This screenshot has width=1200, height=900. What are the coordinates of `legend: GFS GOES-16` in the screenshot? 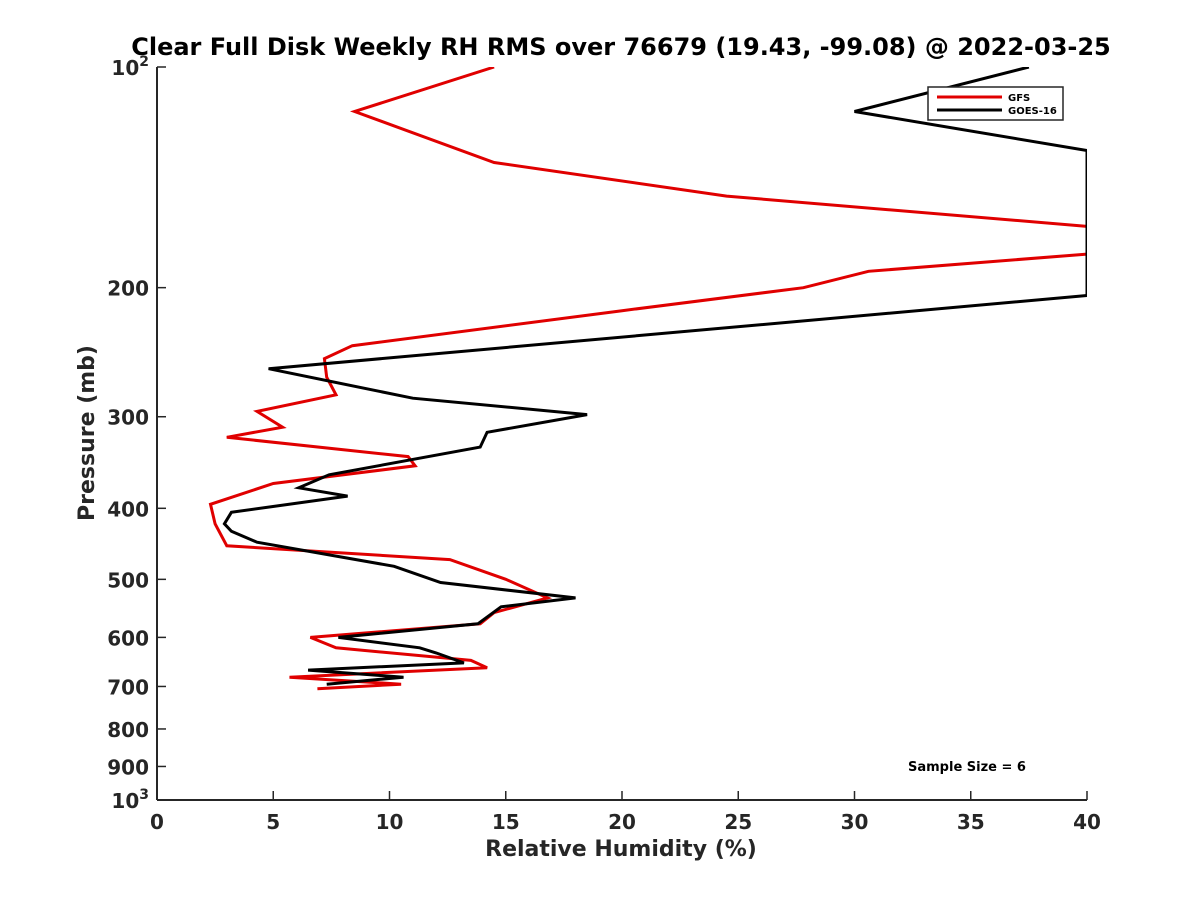 It's located at (995, 103).